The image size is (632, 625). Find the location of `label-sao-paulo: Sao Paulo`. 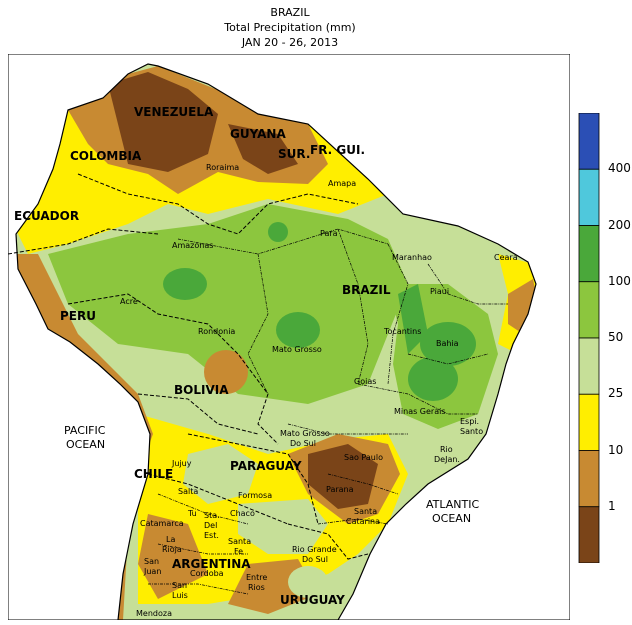

label-sao-paulo: Sao Paulo is located at coordinates (363, 457).